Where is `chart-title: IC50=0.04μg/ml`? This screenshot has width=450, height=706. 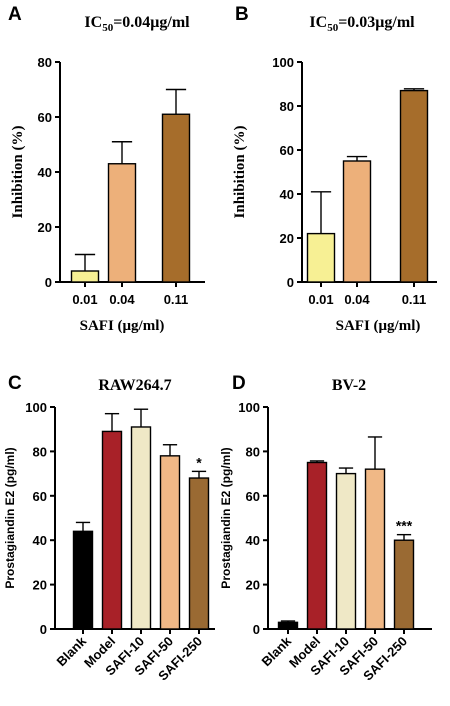 chart-title: IC50=0.04μg/ml is located at coordinates (137, 24).